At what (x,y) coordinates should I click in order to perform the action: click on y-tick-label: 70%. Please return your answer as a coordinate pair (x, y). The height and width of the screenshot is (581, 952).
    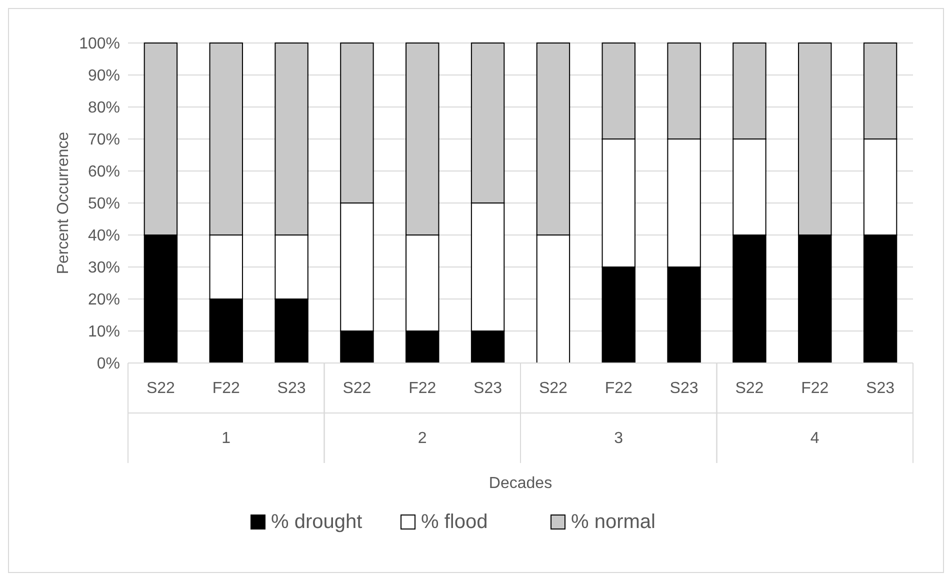
    Looking at the image, I should click on (104, 140).